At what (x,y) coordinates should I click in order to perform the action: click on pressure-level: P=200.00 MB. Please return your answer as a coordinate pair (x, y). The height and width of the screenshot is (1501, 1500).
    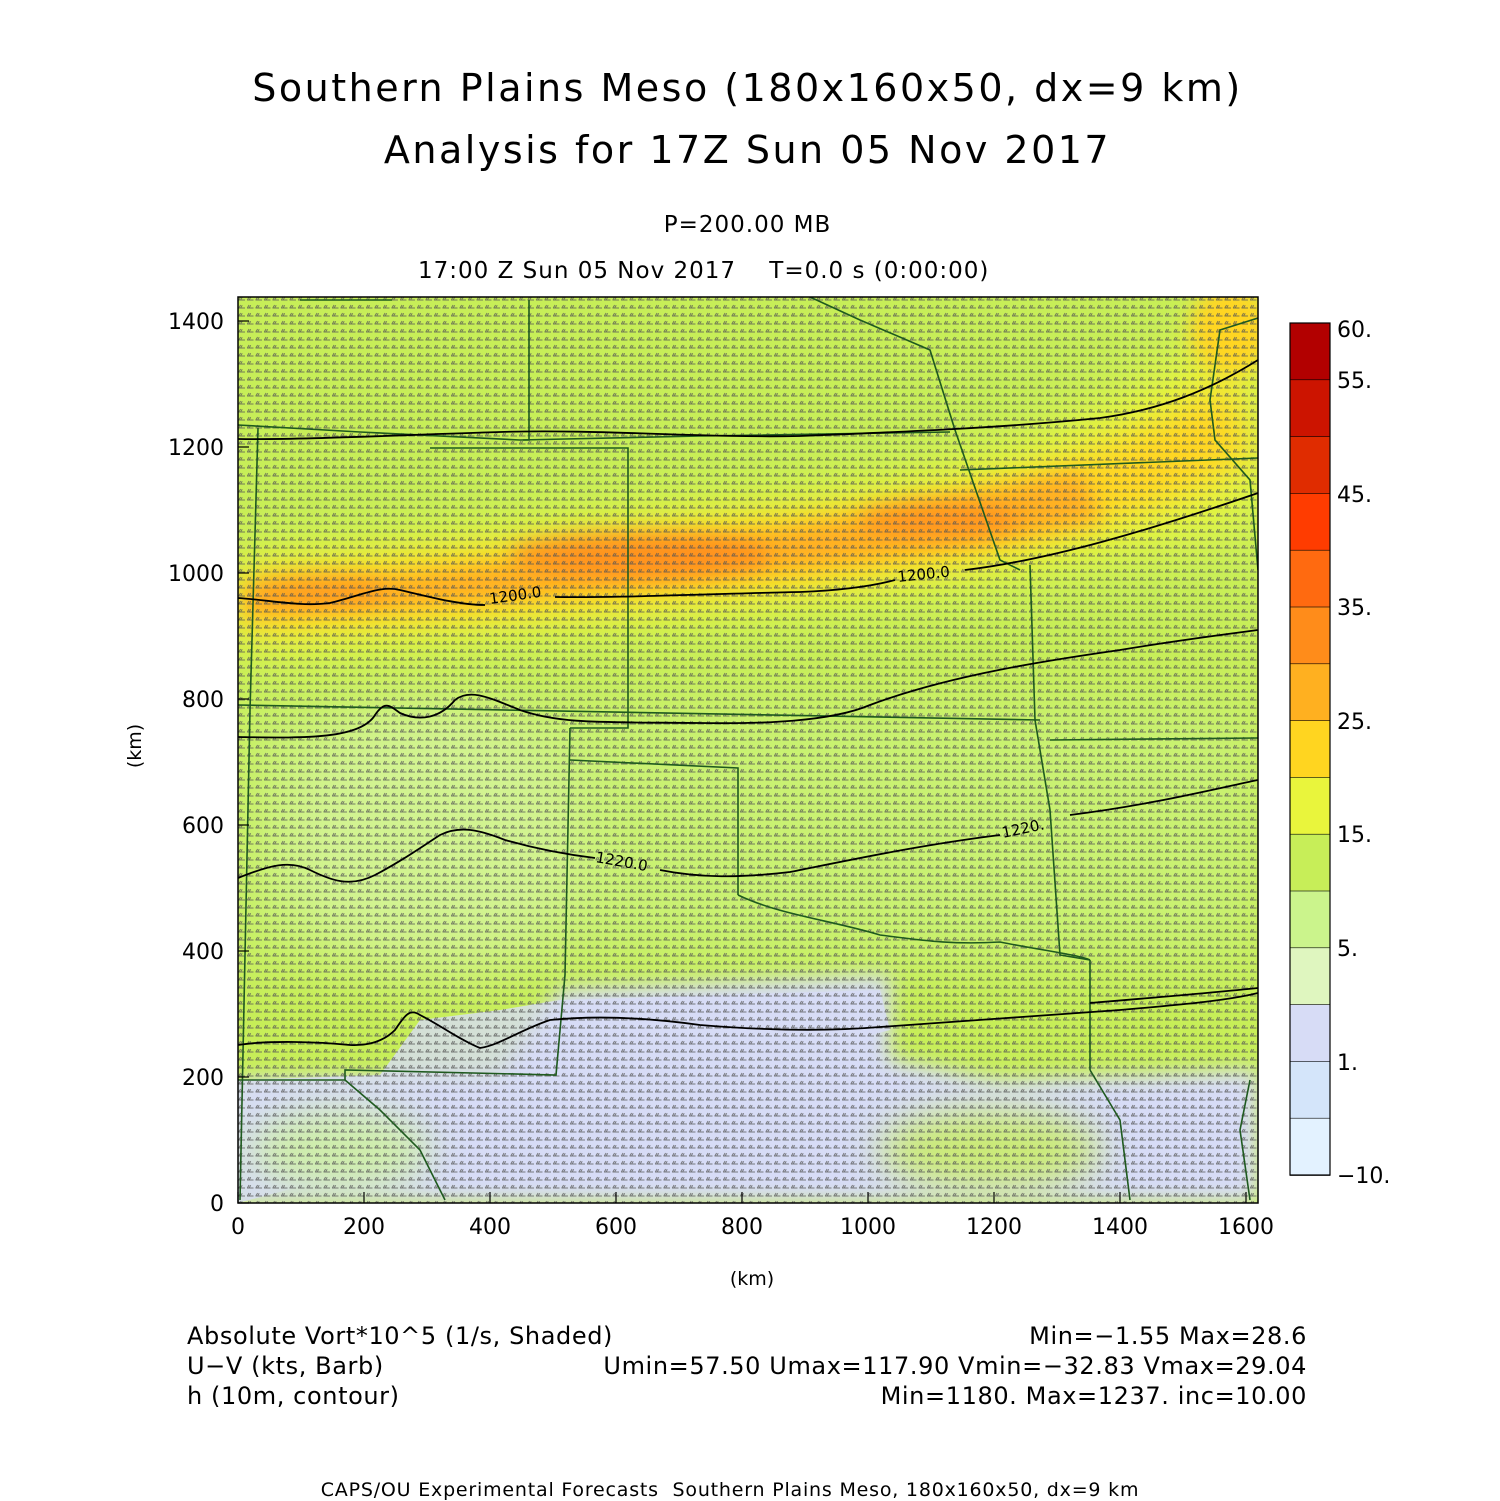
    Looking at the image, I should click on (747, 225).